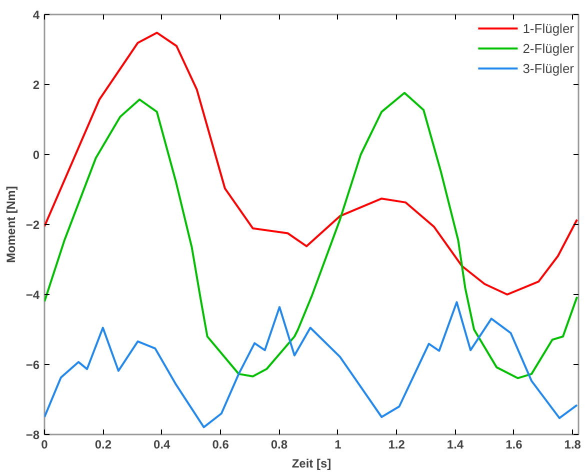  I want to click on legend-label: 2-Flügler, so click(548, 48).